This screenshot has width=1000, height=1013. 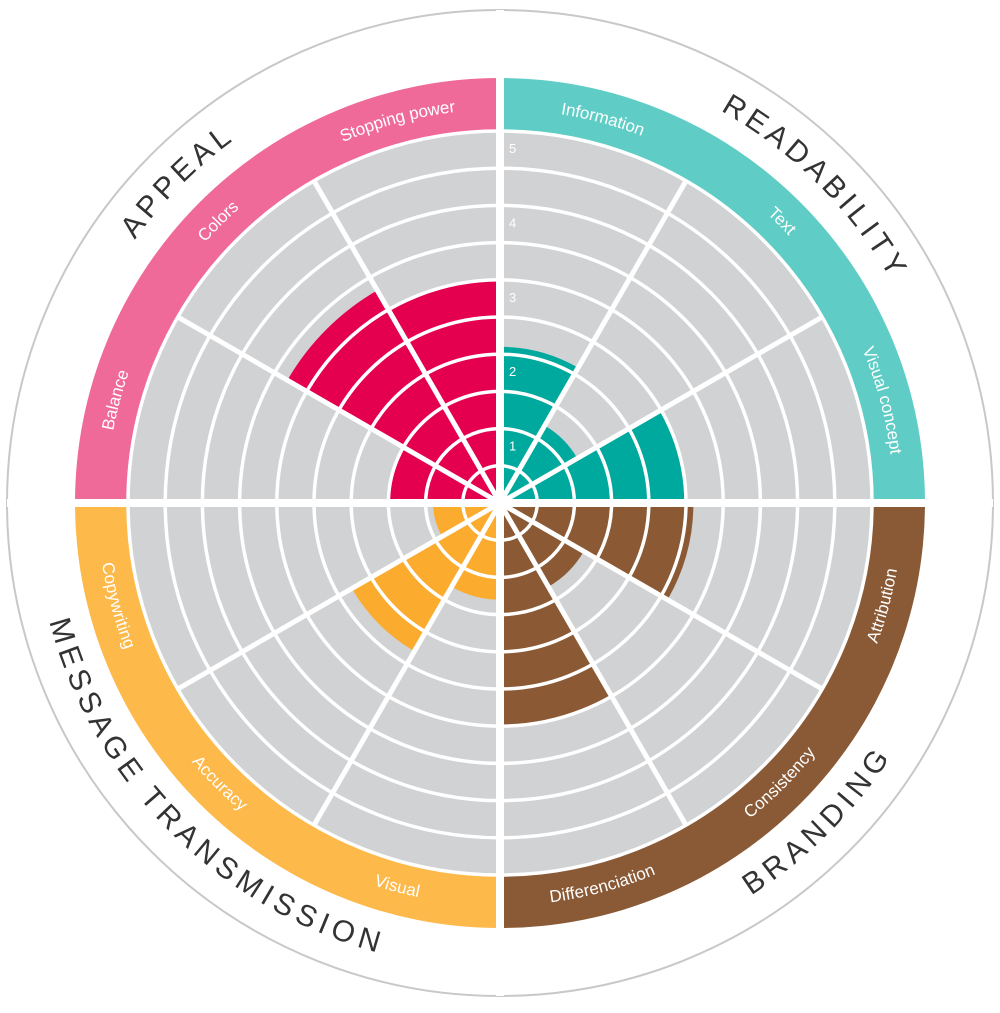 I want to click on tick-label-2: 2, so click(x=512, y=371).